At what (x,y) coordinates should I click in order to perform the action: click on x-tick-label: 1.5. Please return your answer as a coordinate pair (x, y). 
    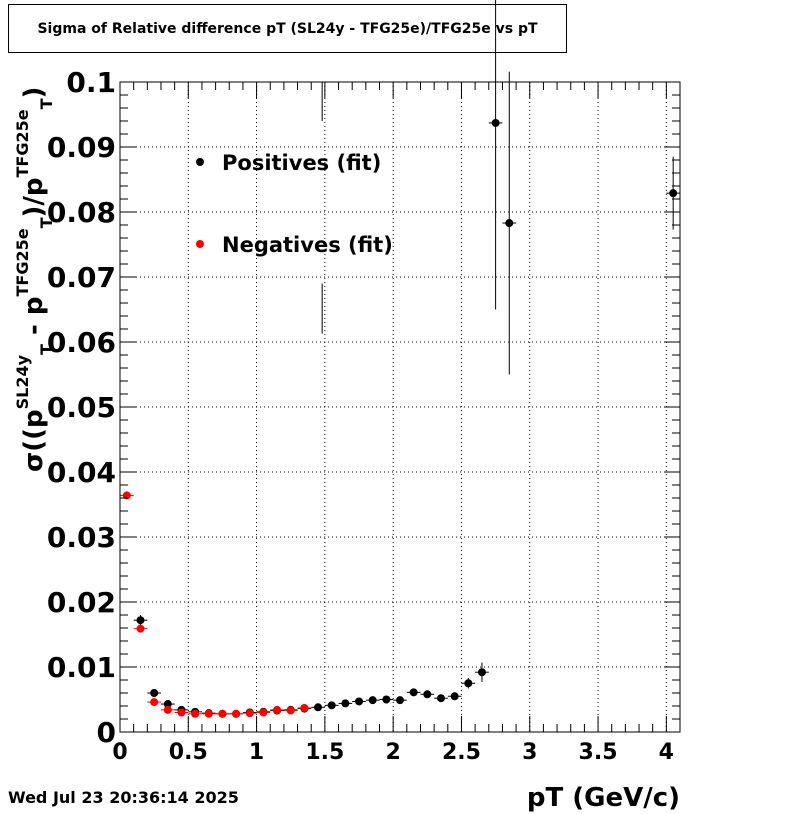
    Looking at the image, I should click on (324, 752).